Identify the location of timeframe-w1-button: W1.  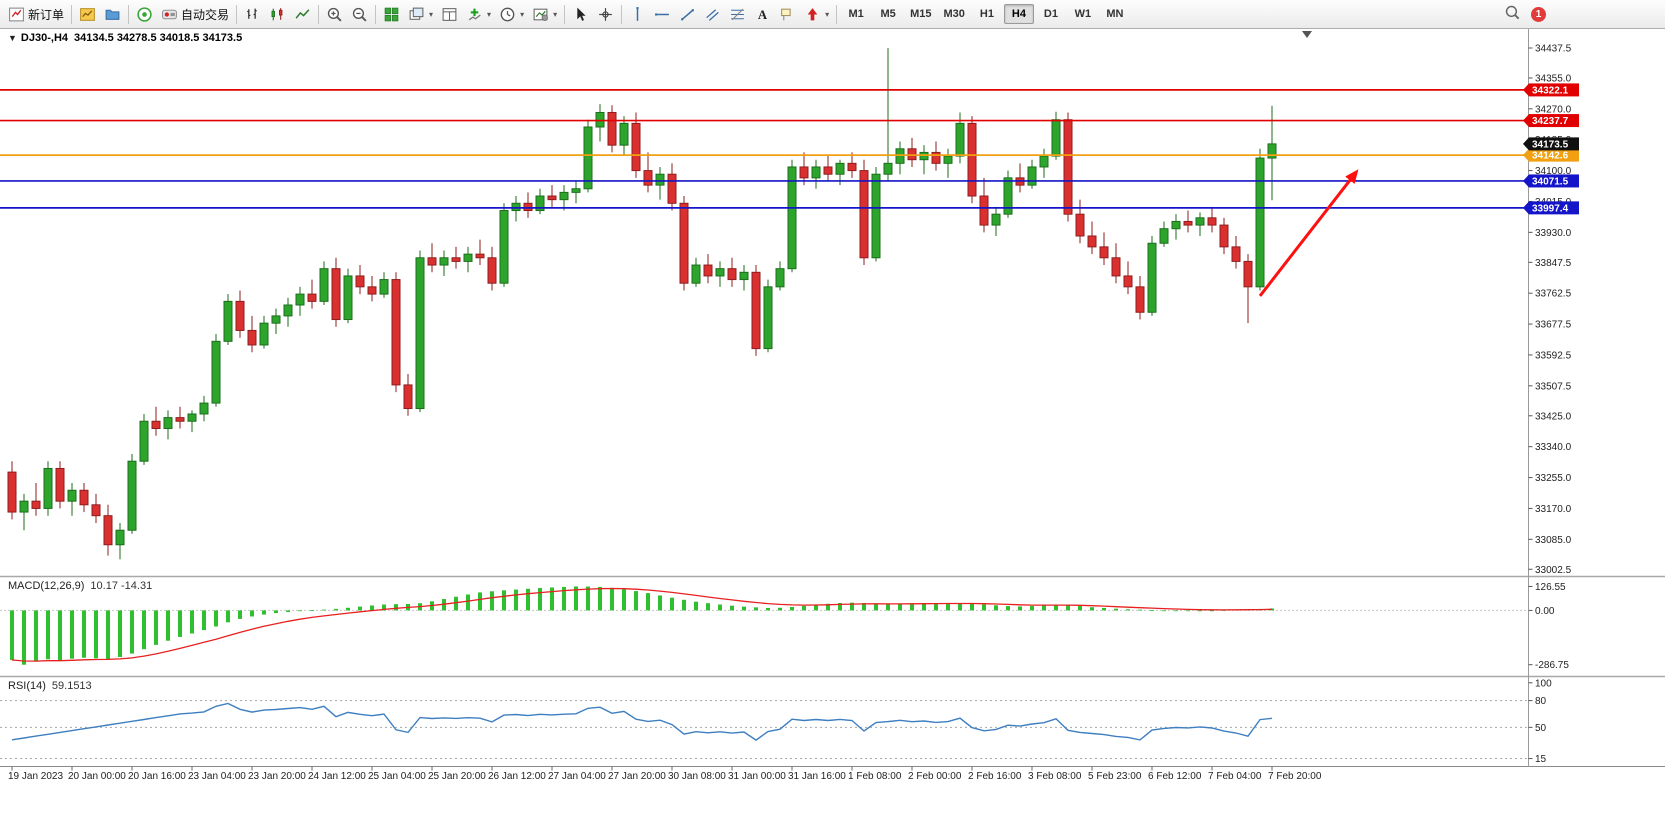
(1083, 14).